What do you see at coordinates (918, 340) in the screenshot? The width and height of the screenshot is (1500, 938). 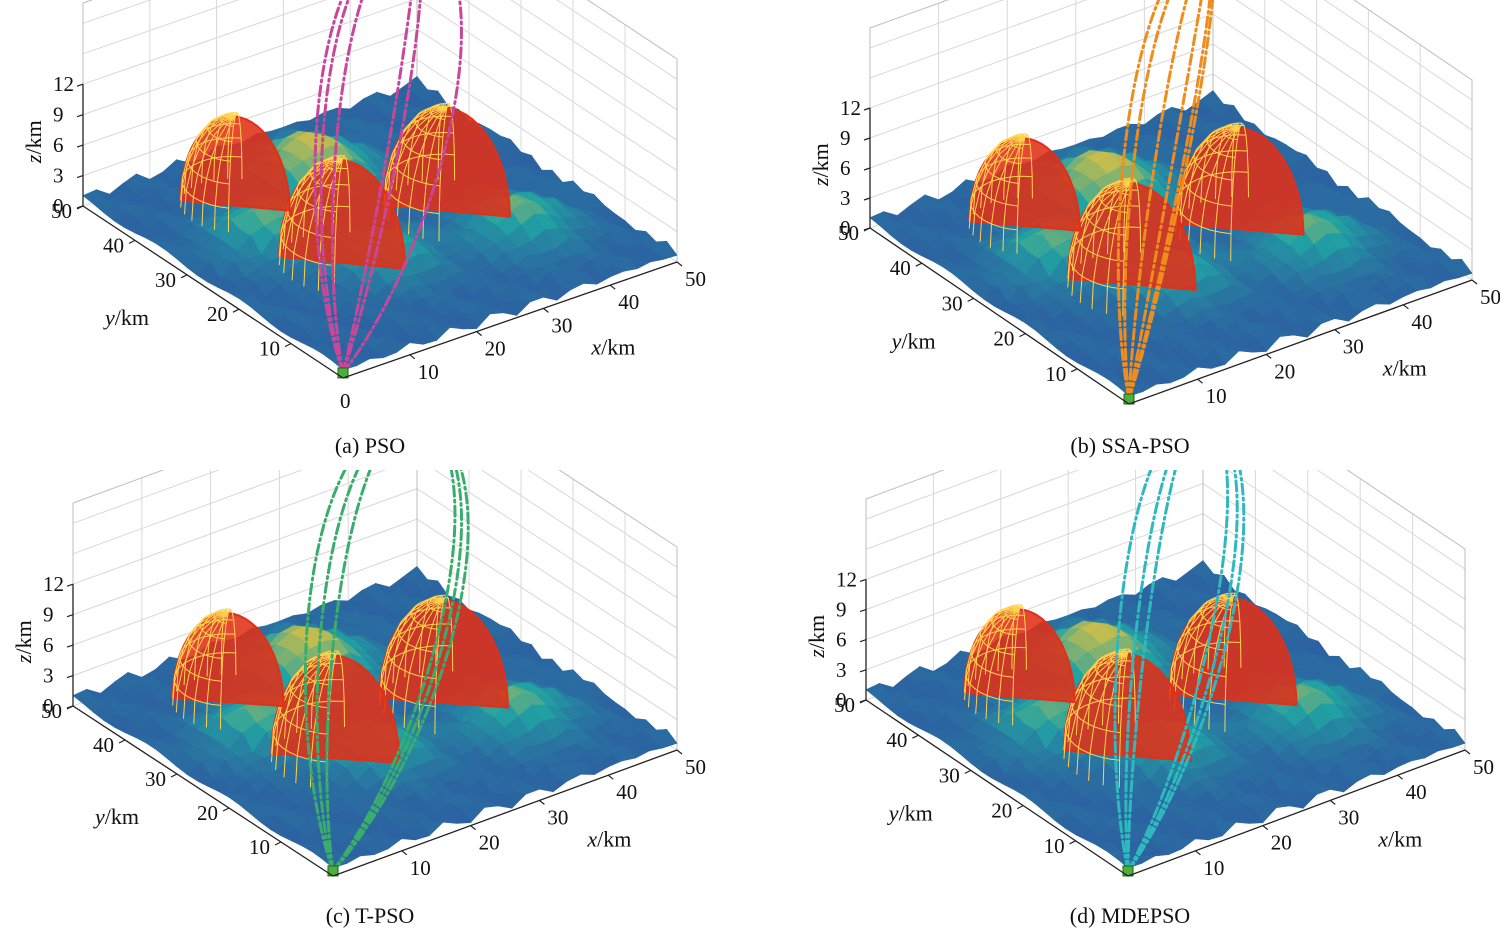 I see `y-axis-label-unit: /km` at bounding box center [918, 340].